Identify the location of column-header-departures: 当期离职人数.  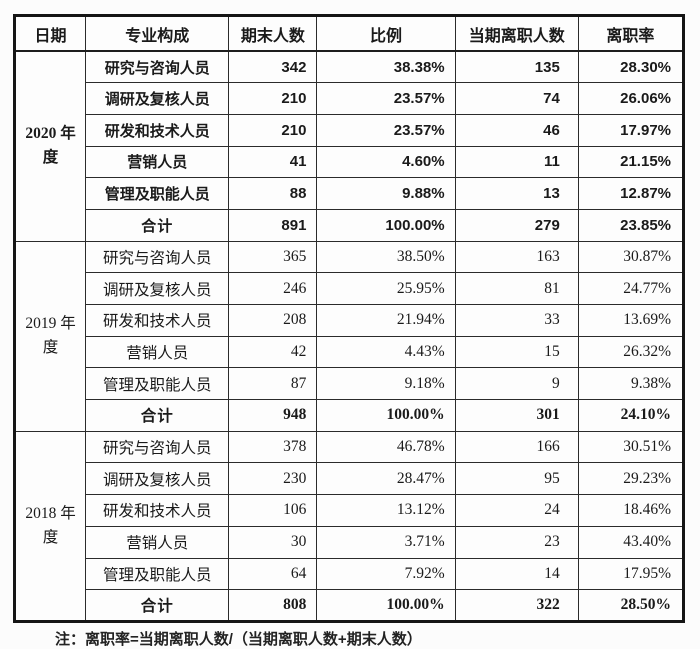
(516, 33).